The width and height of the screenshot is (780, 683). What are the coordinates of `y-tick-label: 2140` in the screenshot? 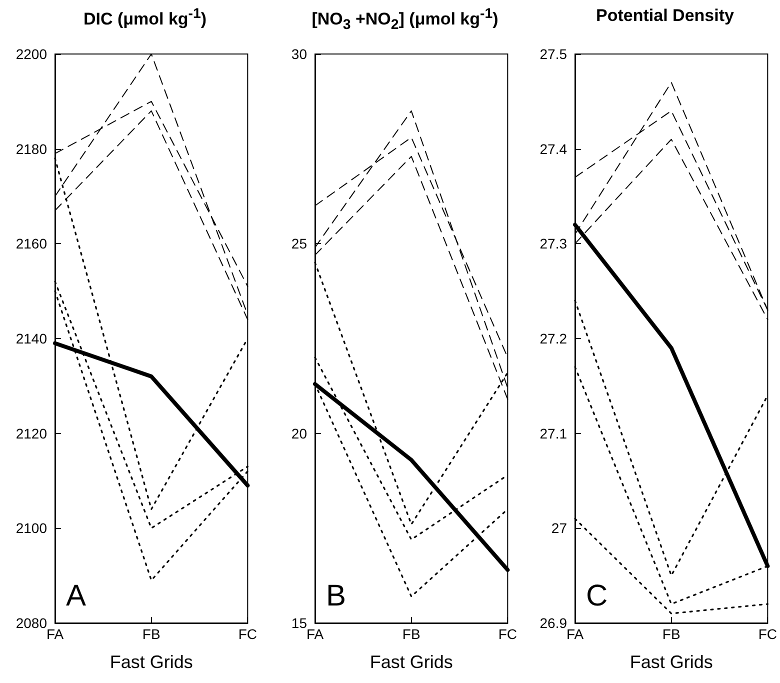 It's located at (32, 338).